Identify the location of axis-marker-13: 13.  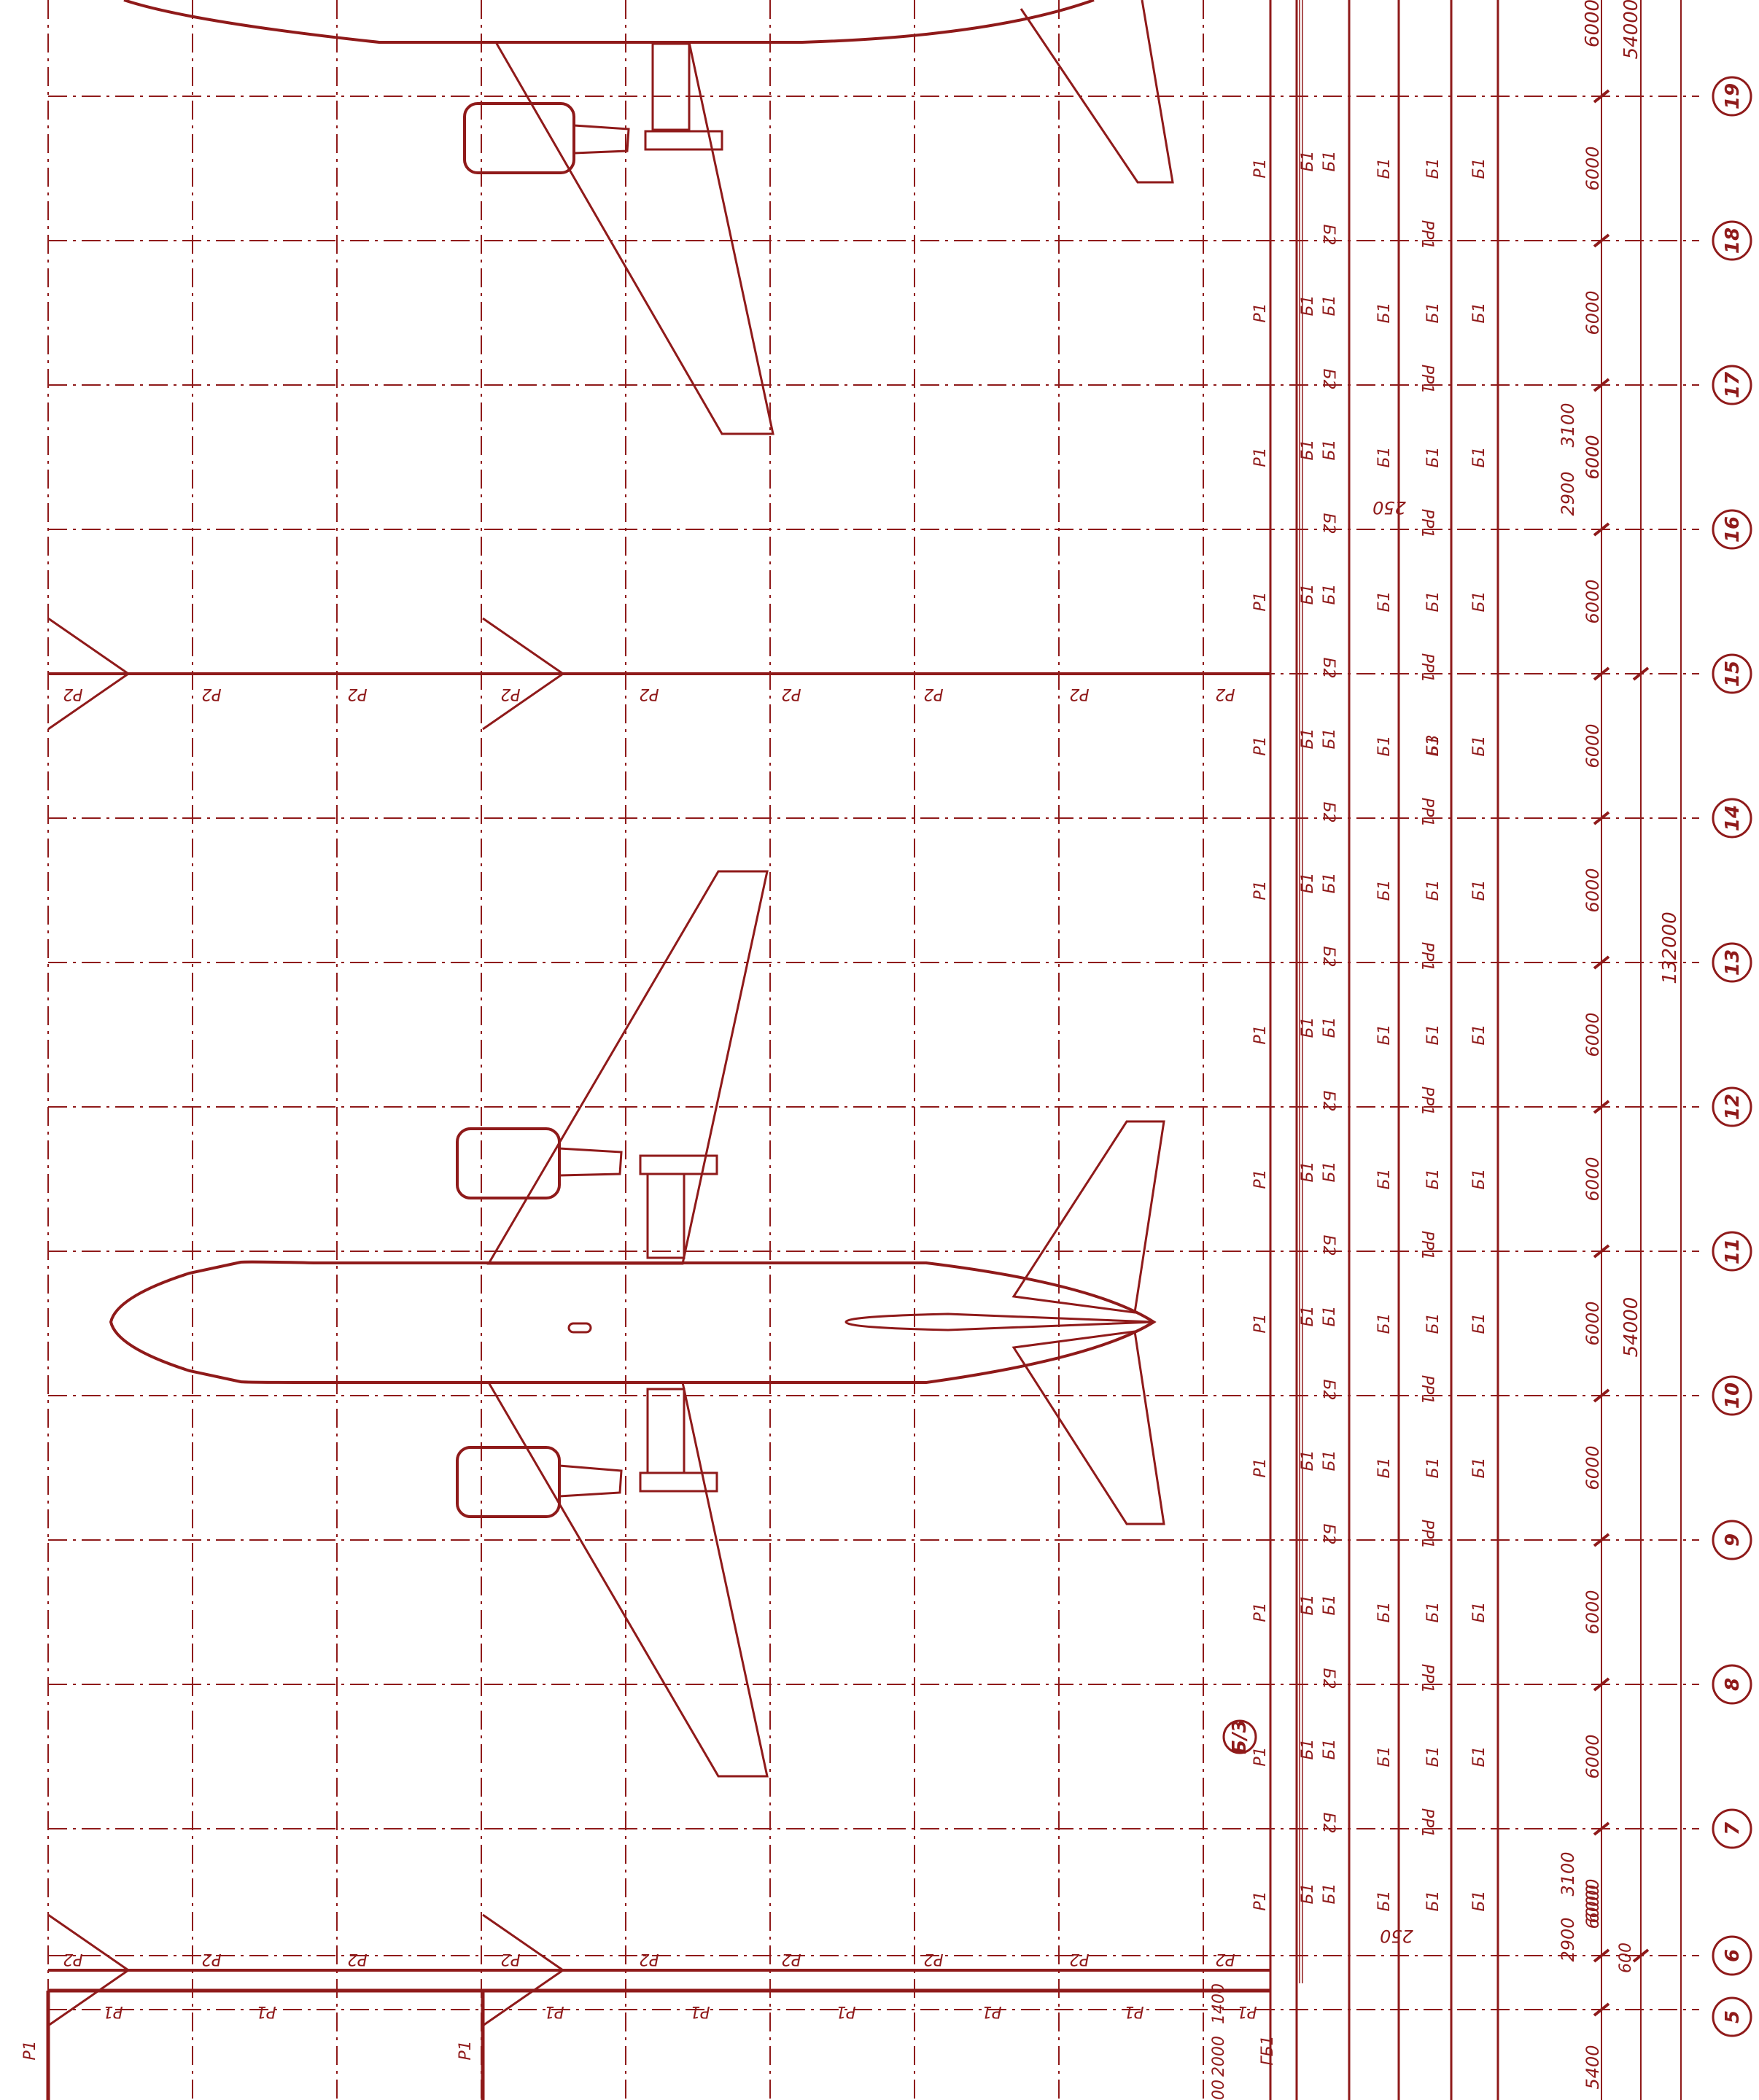
(1732, 962).